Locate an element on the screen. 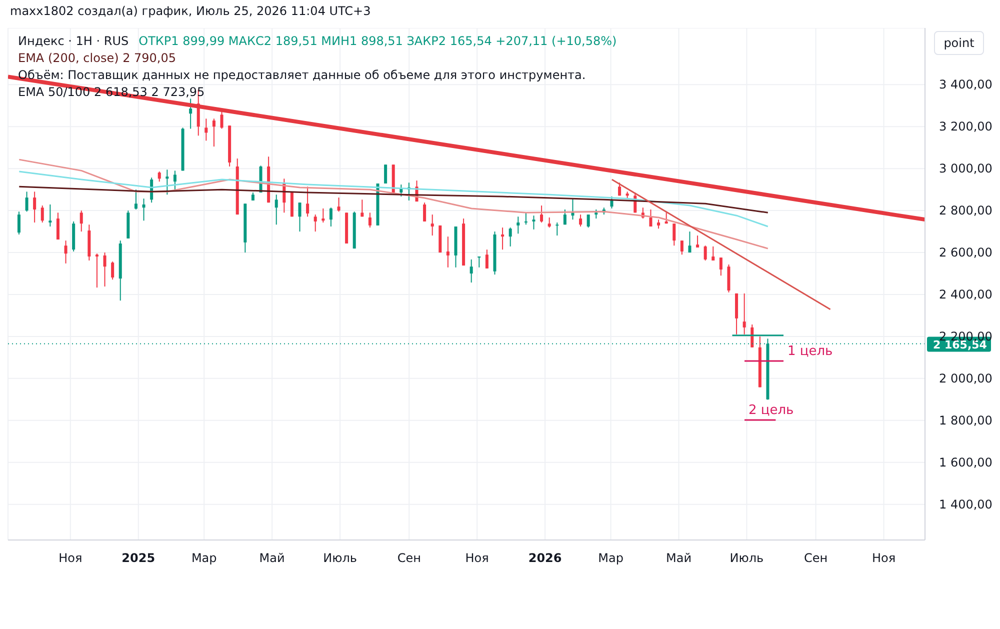  text: ОТКР1 899,99 МАКС2 189,51 МИН1 898,51 ЗАКР2 165,54 +207,11 (+10,58%) is located at coordinates (377, 41).